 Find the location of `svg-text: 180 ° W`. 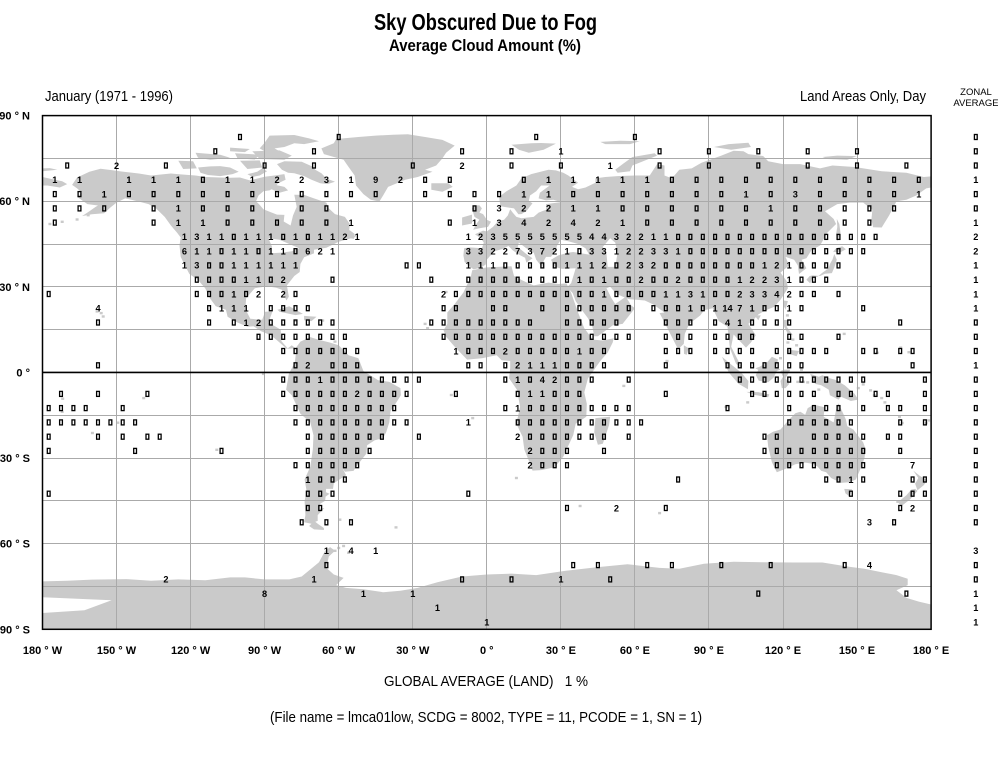

svg-text: 180 ° W is located at coordinates (43, 651).